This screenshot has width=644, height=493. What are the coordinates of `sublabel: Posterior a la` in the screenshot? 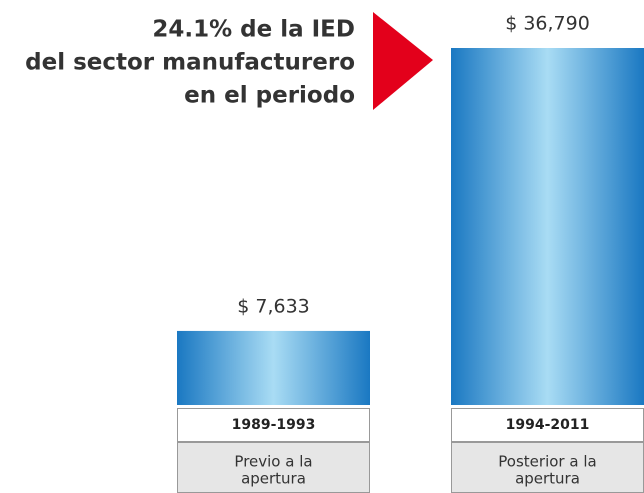 It's located at (547, 462).